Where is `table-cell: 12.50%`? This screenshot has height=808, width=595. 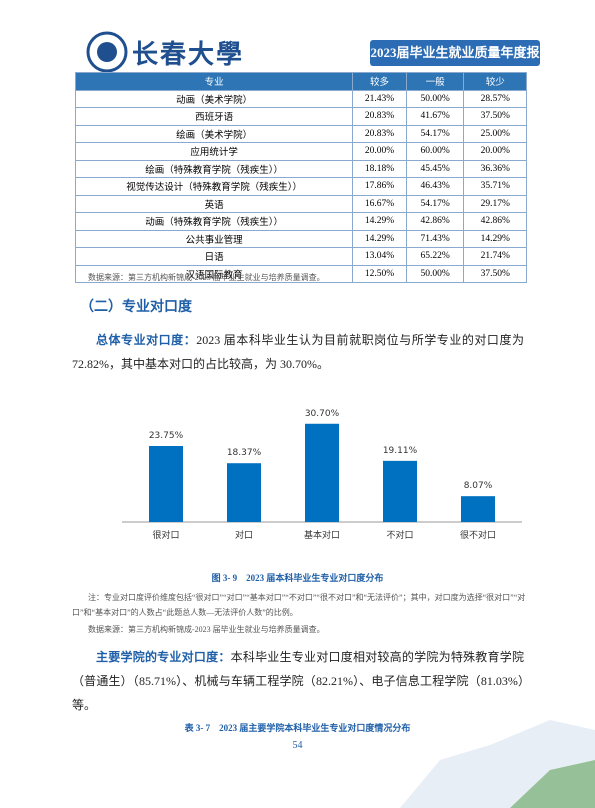
table-cell: 12.50% is located at coordinates (379, 273).